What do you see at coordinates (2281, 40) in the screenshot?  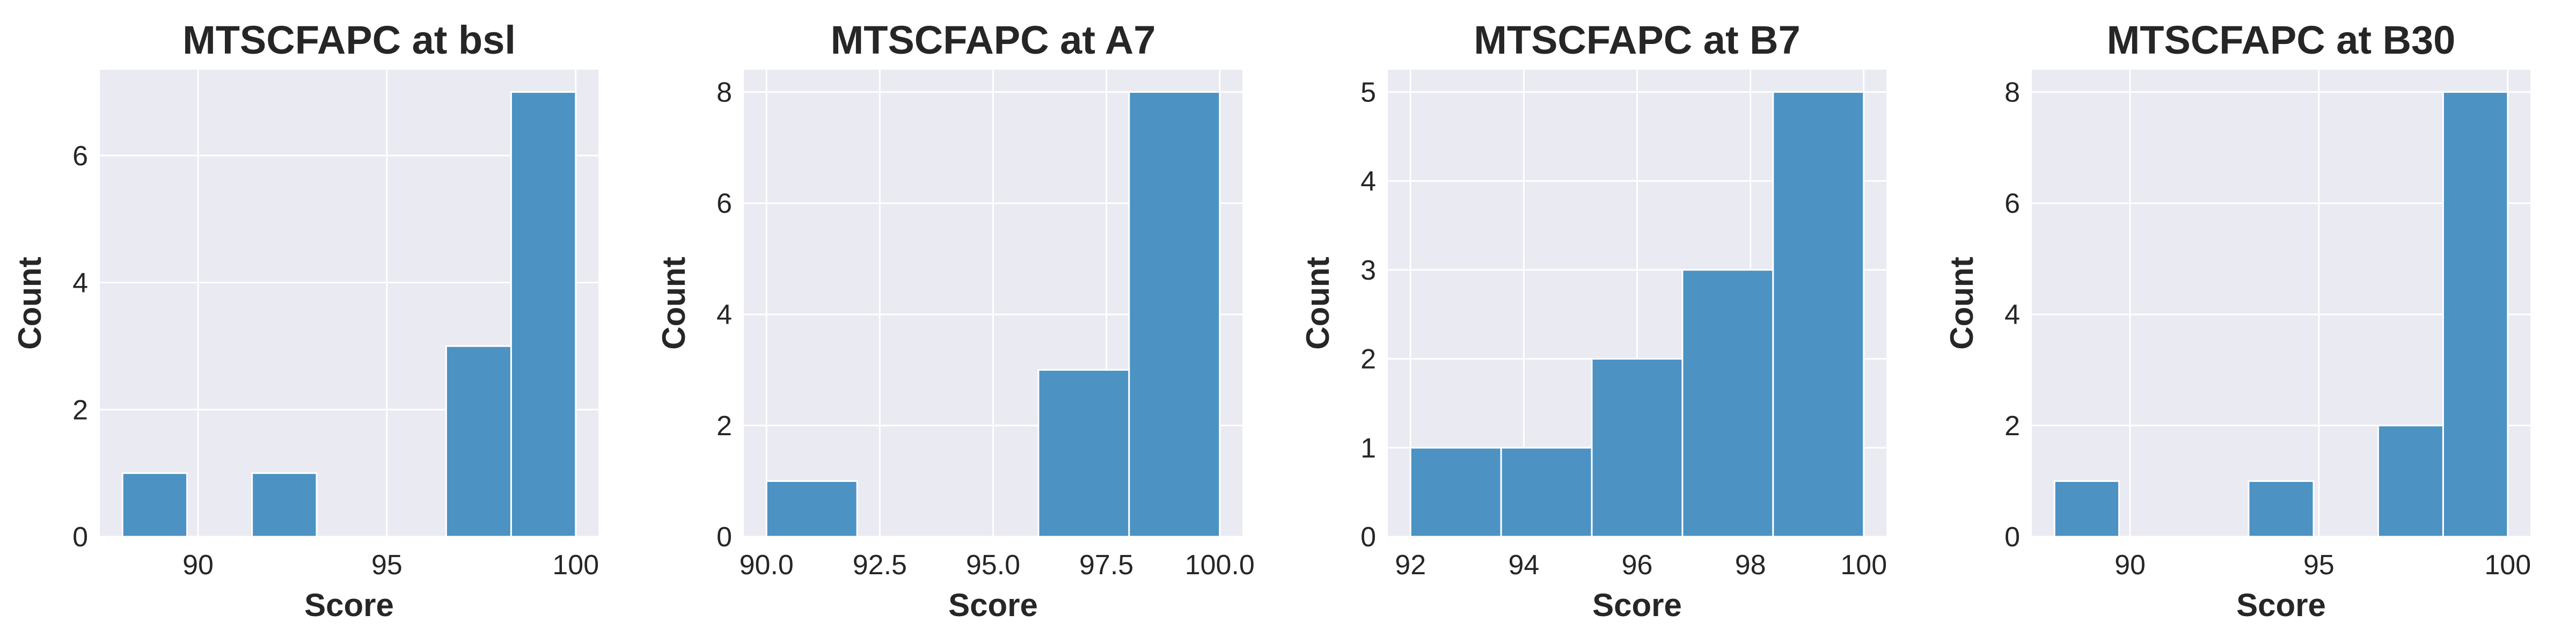 I see `chart-title: MTSCFAPC at B30` at bounding box center [2281, 40].